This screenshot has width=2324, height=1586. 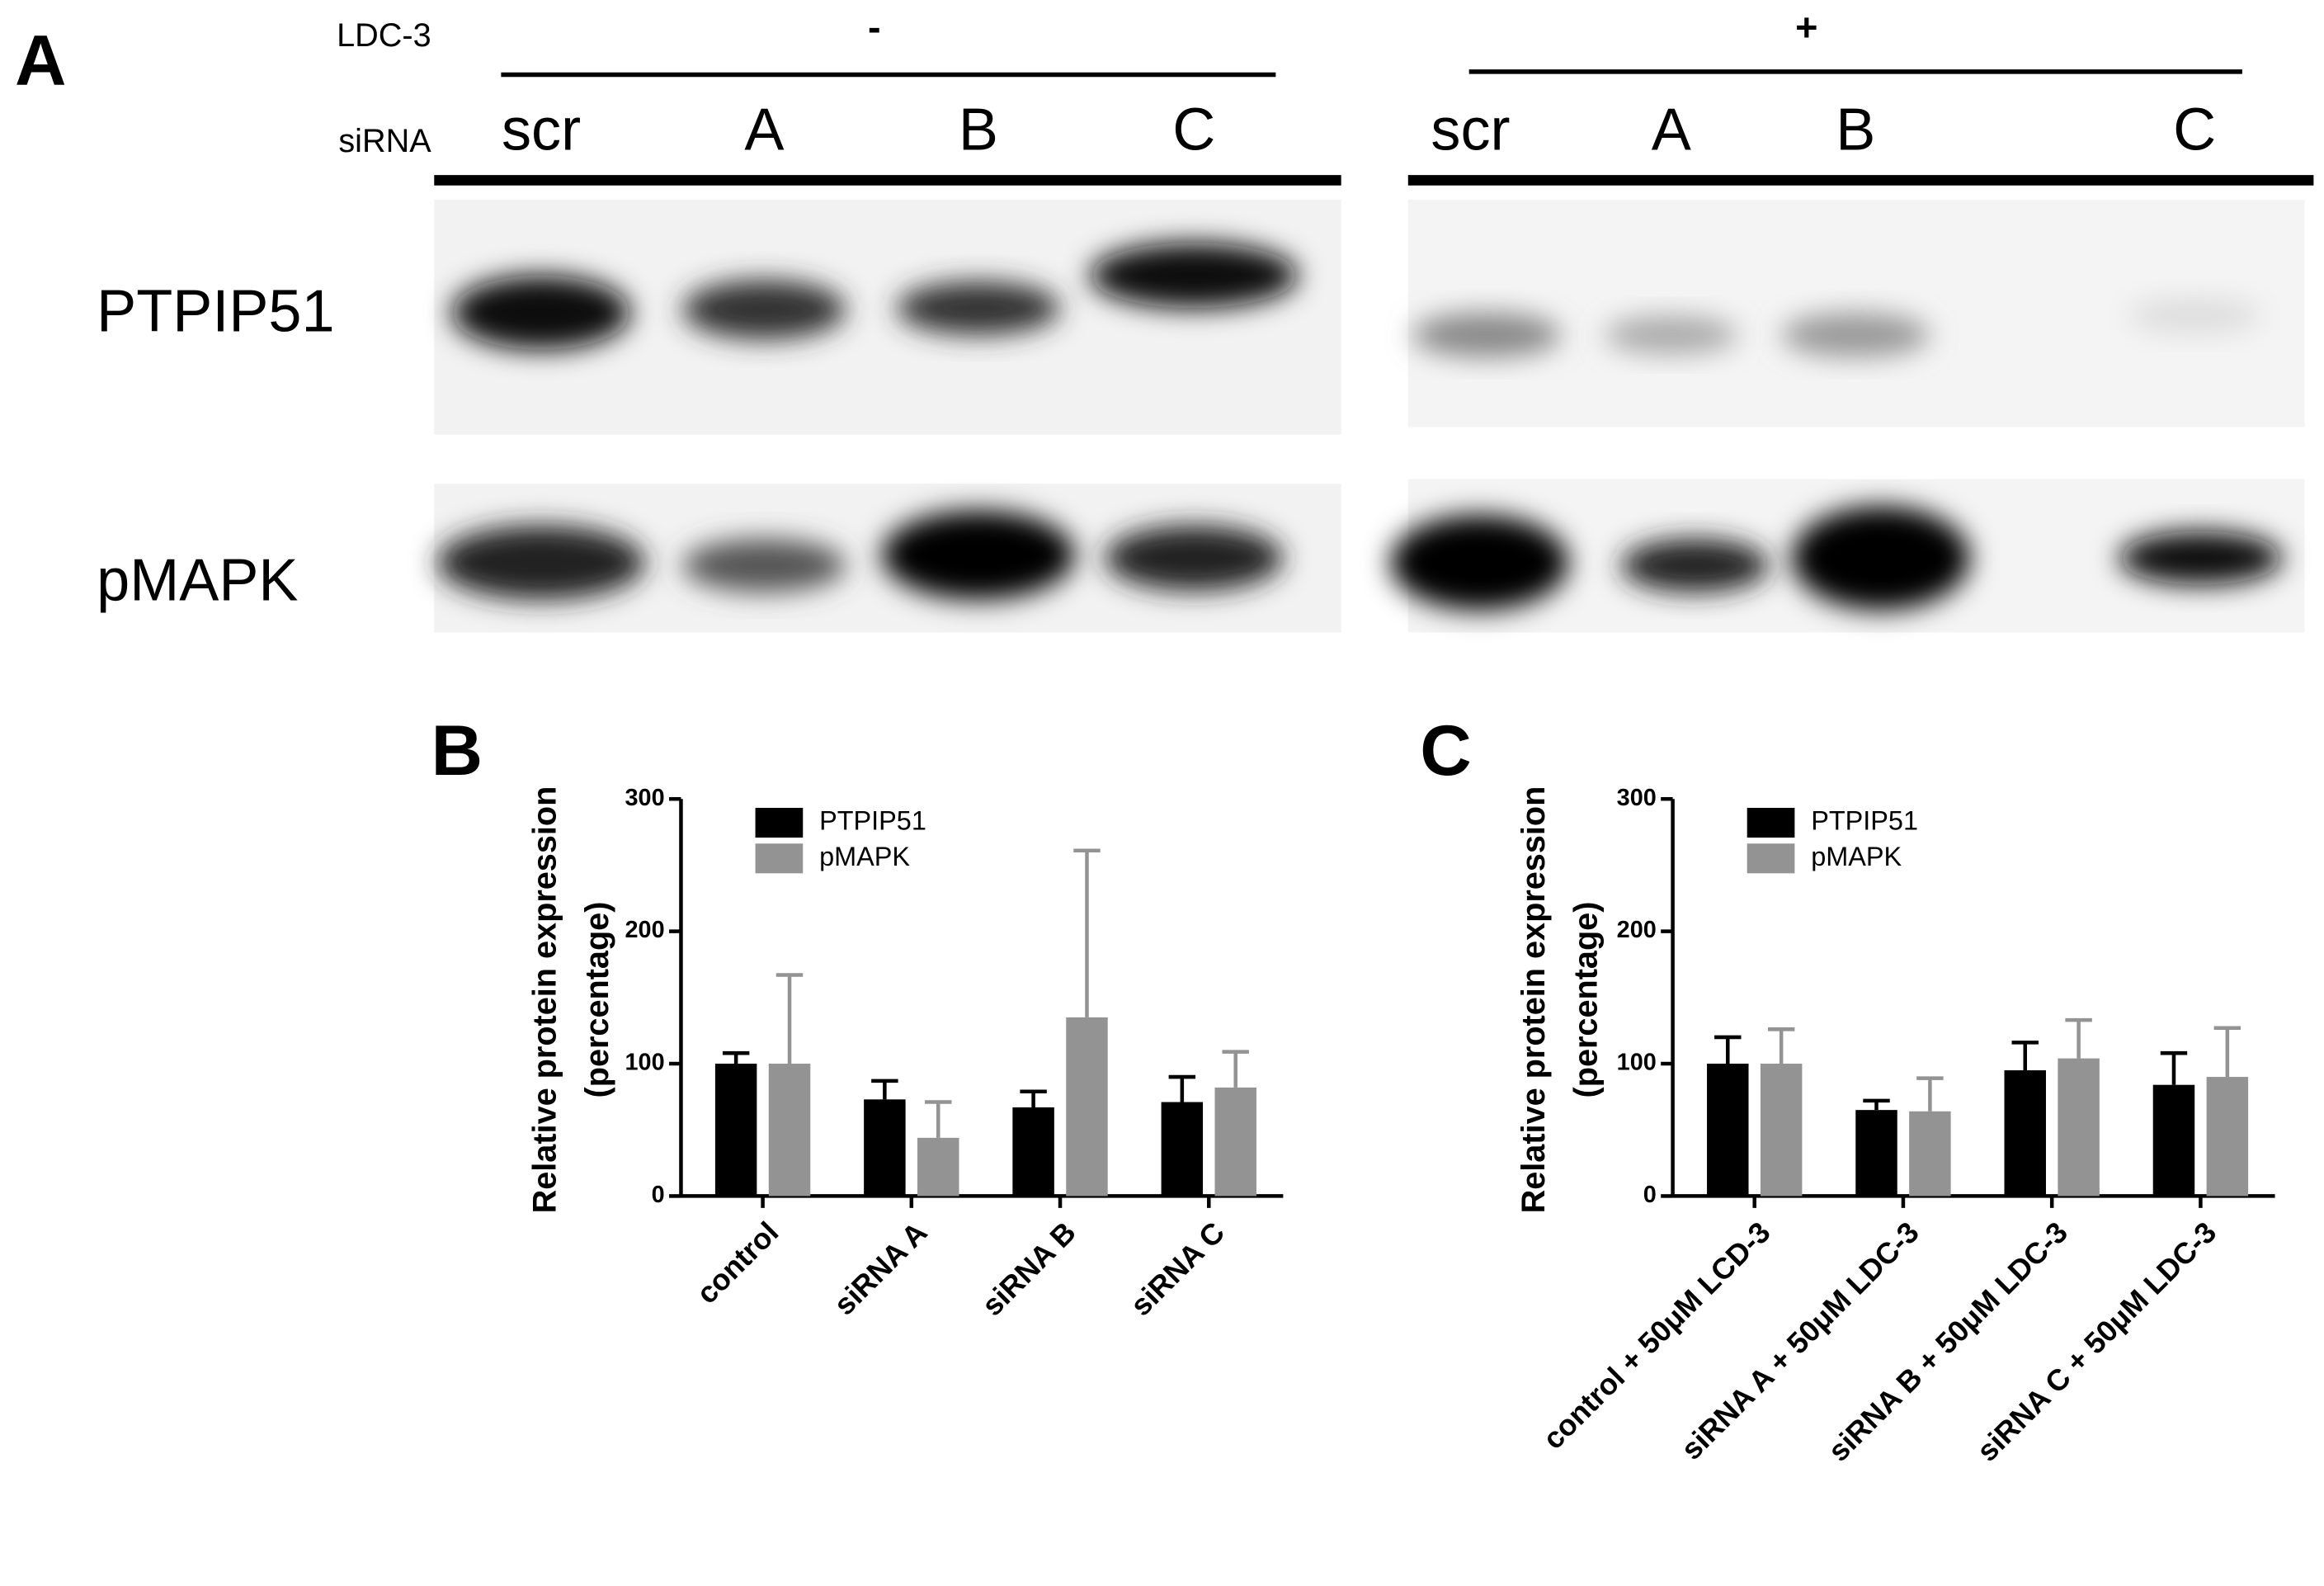 I want to click on row-label: PTPIP51, so click(x=215, y=312).